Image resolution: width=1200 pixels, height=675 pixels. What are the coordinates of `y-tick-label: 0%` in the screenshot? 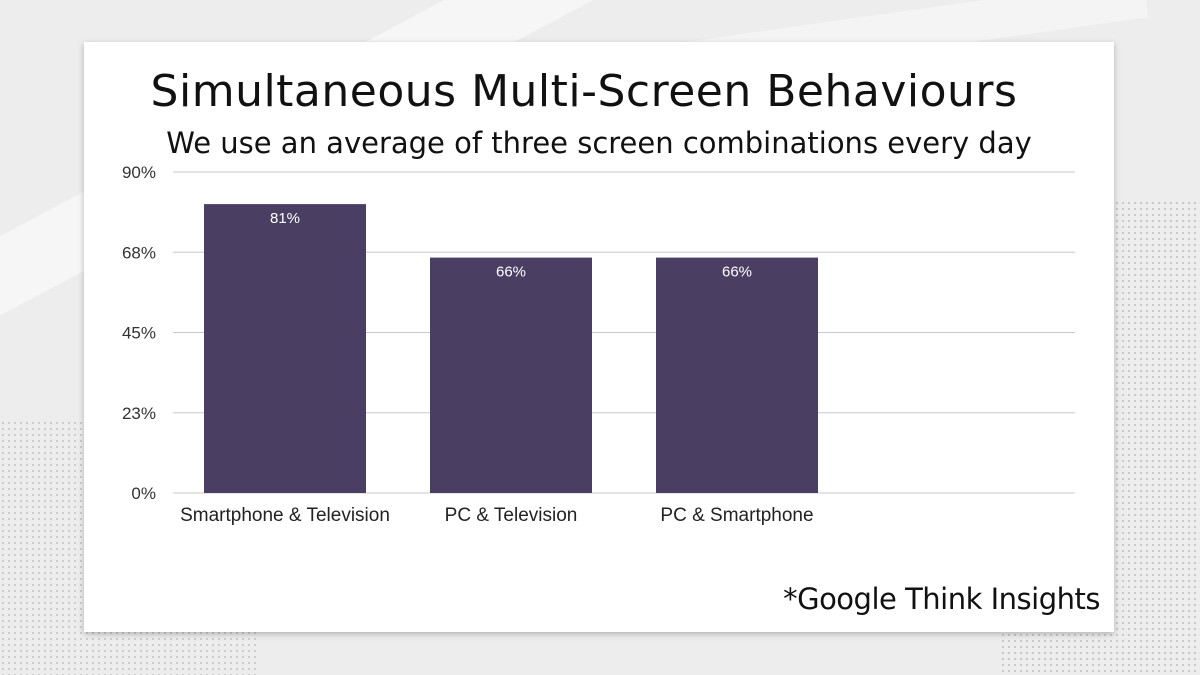 It's located at (143, 493).